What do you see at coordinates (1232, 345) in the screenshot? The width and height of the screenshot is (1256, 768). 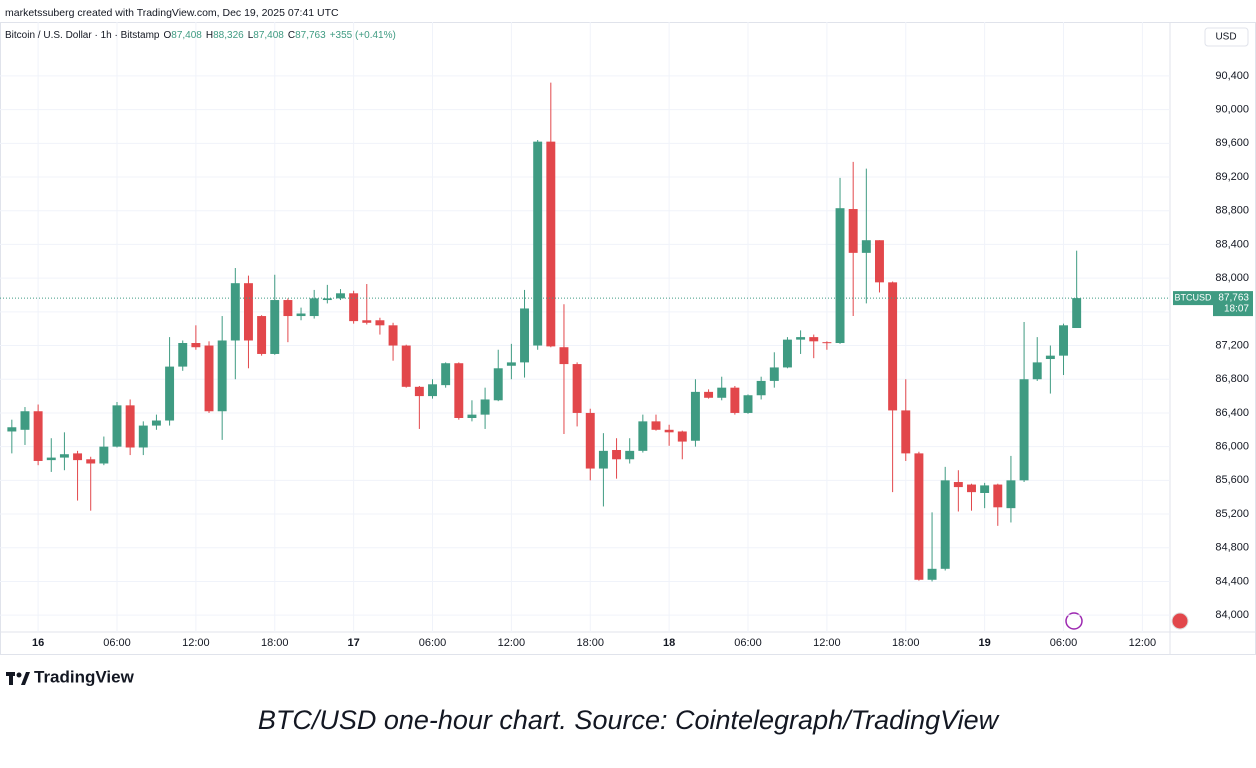 I see `y-tick-label: 87,200` at bounding box center [1232, 345].